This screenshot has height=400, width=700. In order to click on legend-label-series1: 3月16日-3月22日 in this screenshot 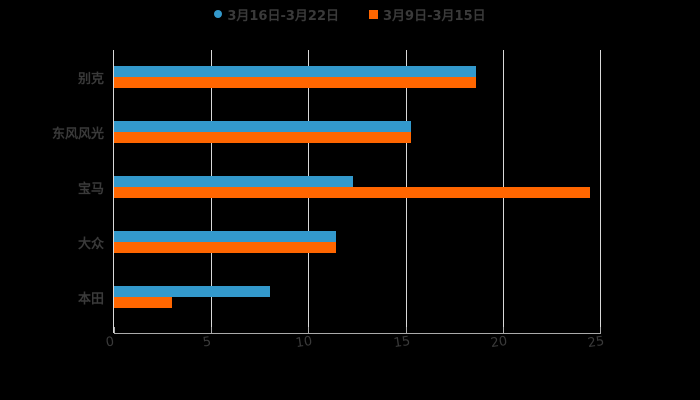, I will do `click(283, 16)`.